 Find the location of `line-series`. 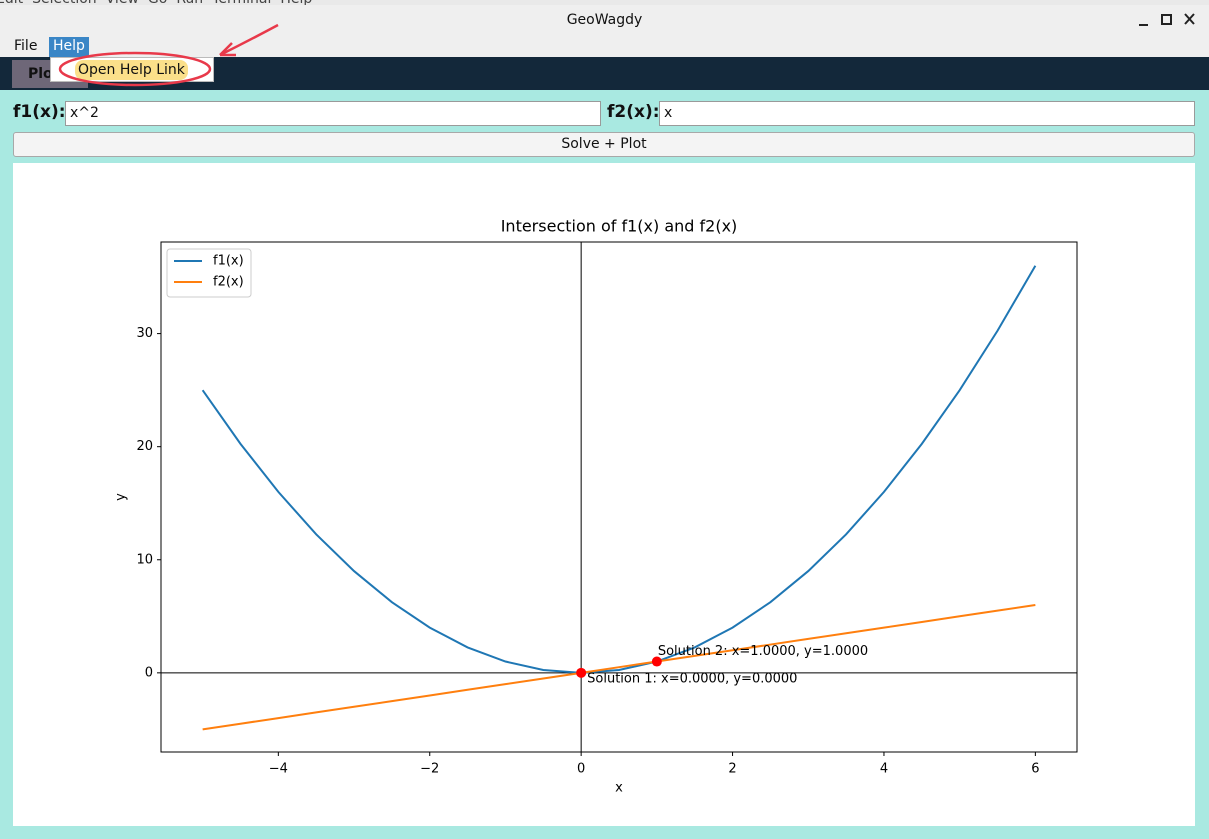

line-series is located at coordinates (619, 667).